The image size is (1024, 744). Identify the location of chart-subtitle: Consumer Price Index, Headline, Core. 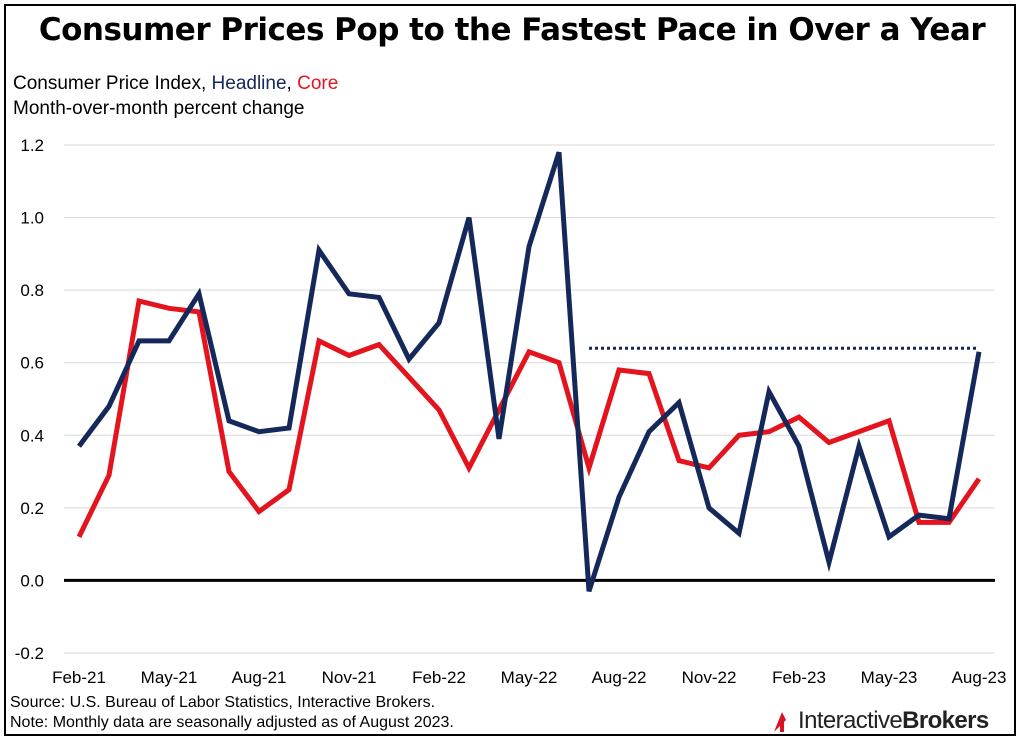
(175, 84).